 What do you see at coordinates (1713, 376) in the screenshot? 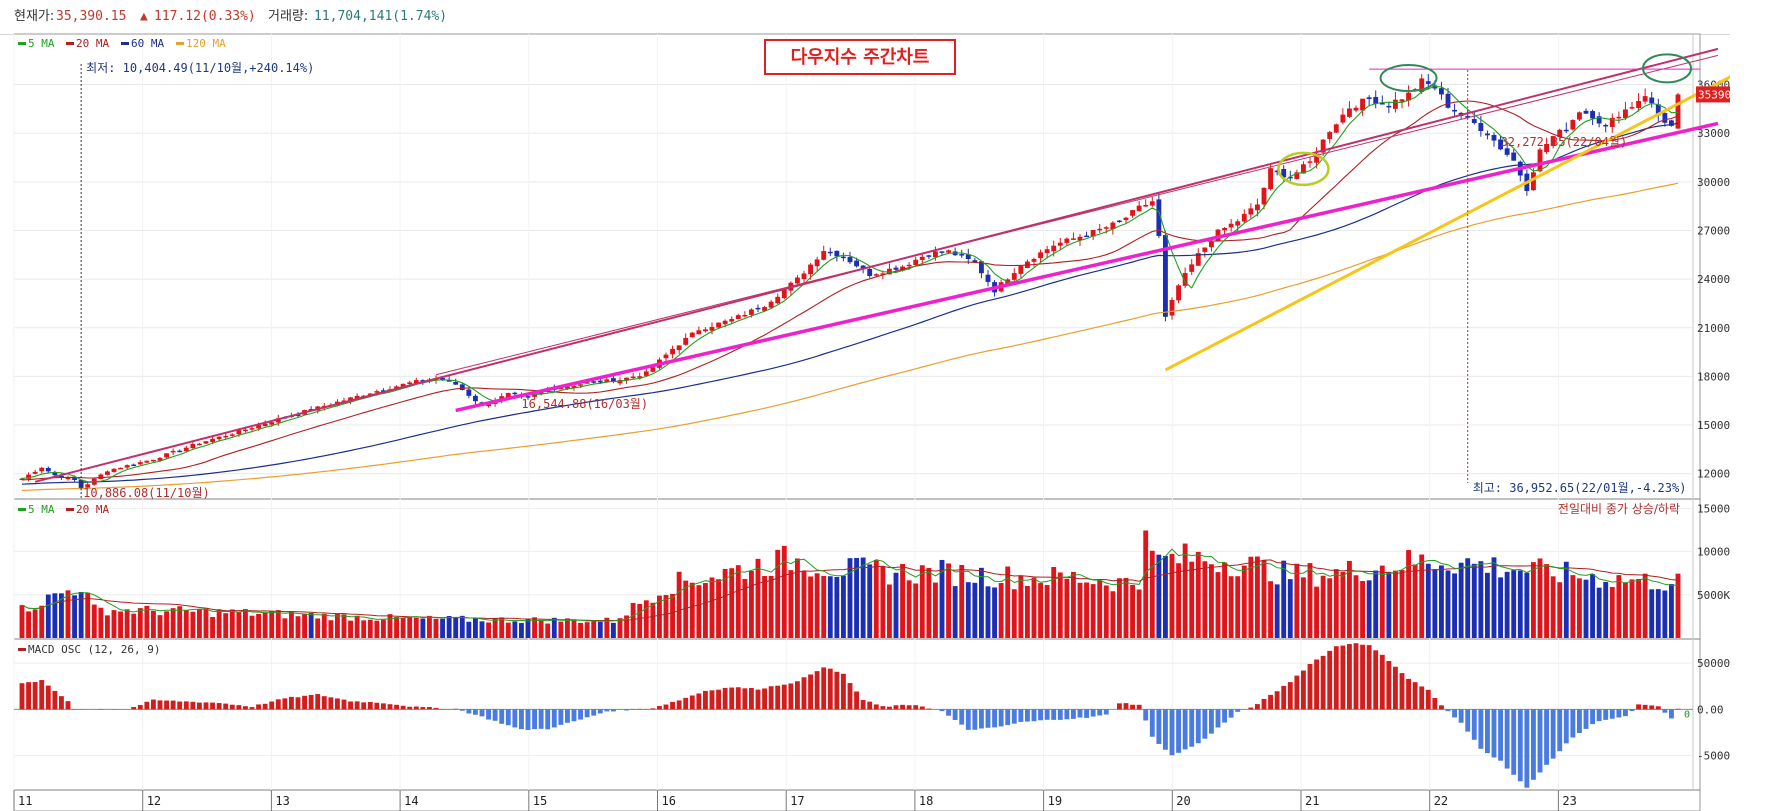
I see `price-tick-label: 18000` at bounding box center [1713, 376].